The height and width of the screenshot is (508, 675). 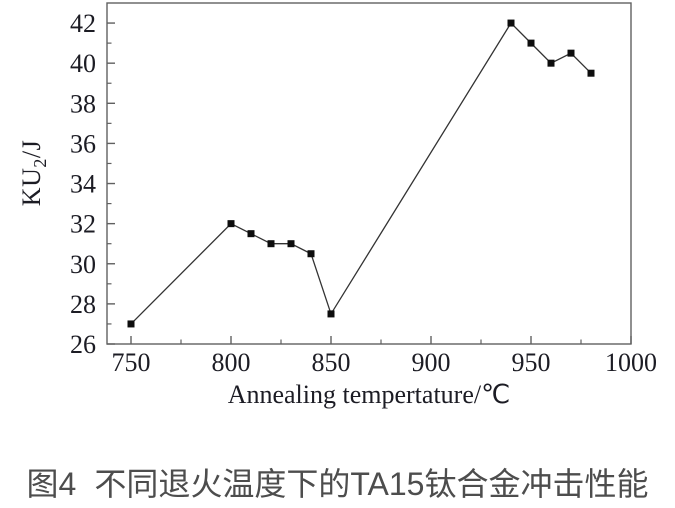 I want to click on x-tick-label: 950, so click(x=531, y=362).